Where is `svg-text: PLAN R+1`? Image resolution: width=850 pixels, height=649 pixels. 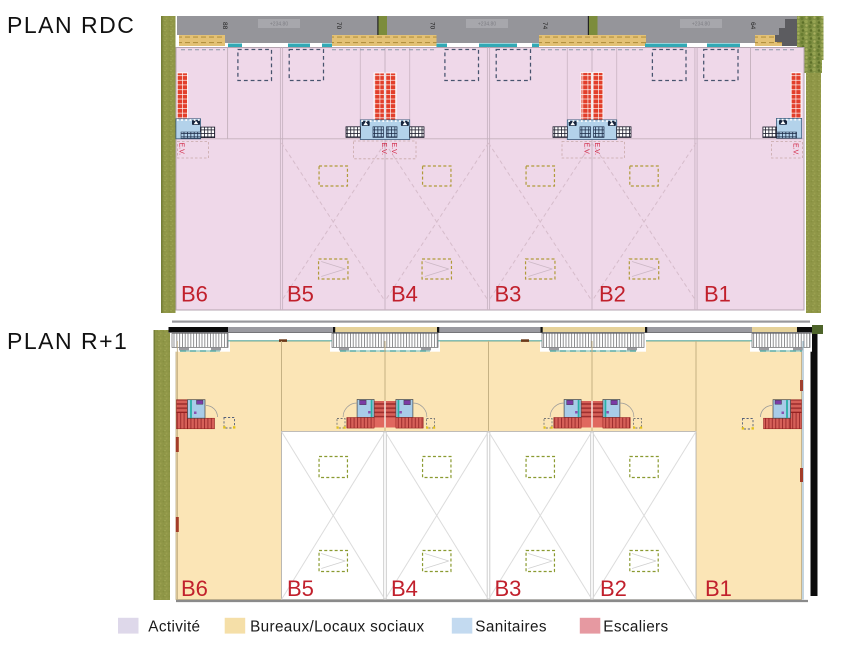 svg-text: PLAN R+1 is located at coordinates (67, 341).